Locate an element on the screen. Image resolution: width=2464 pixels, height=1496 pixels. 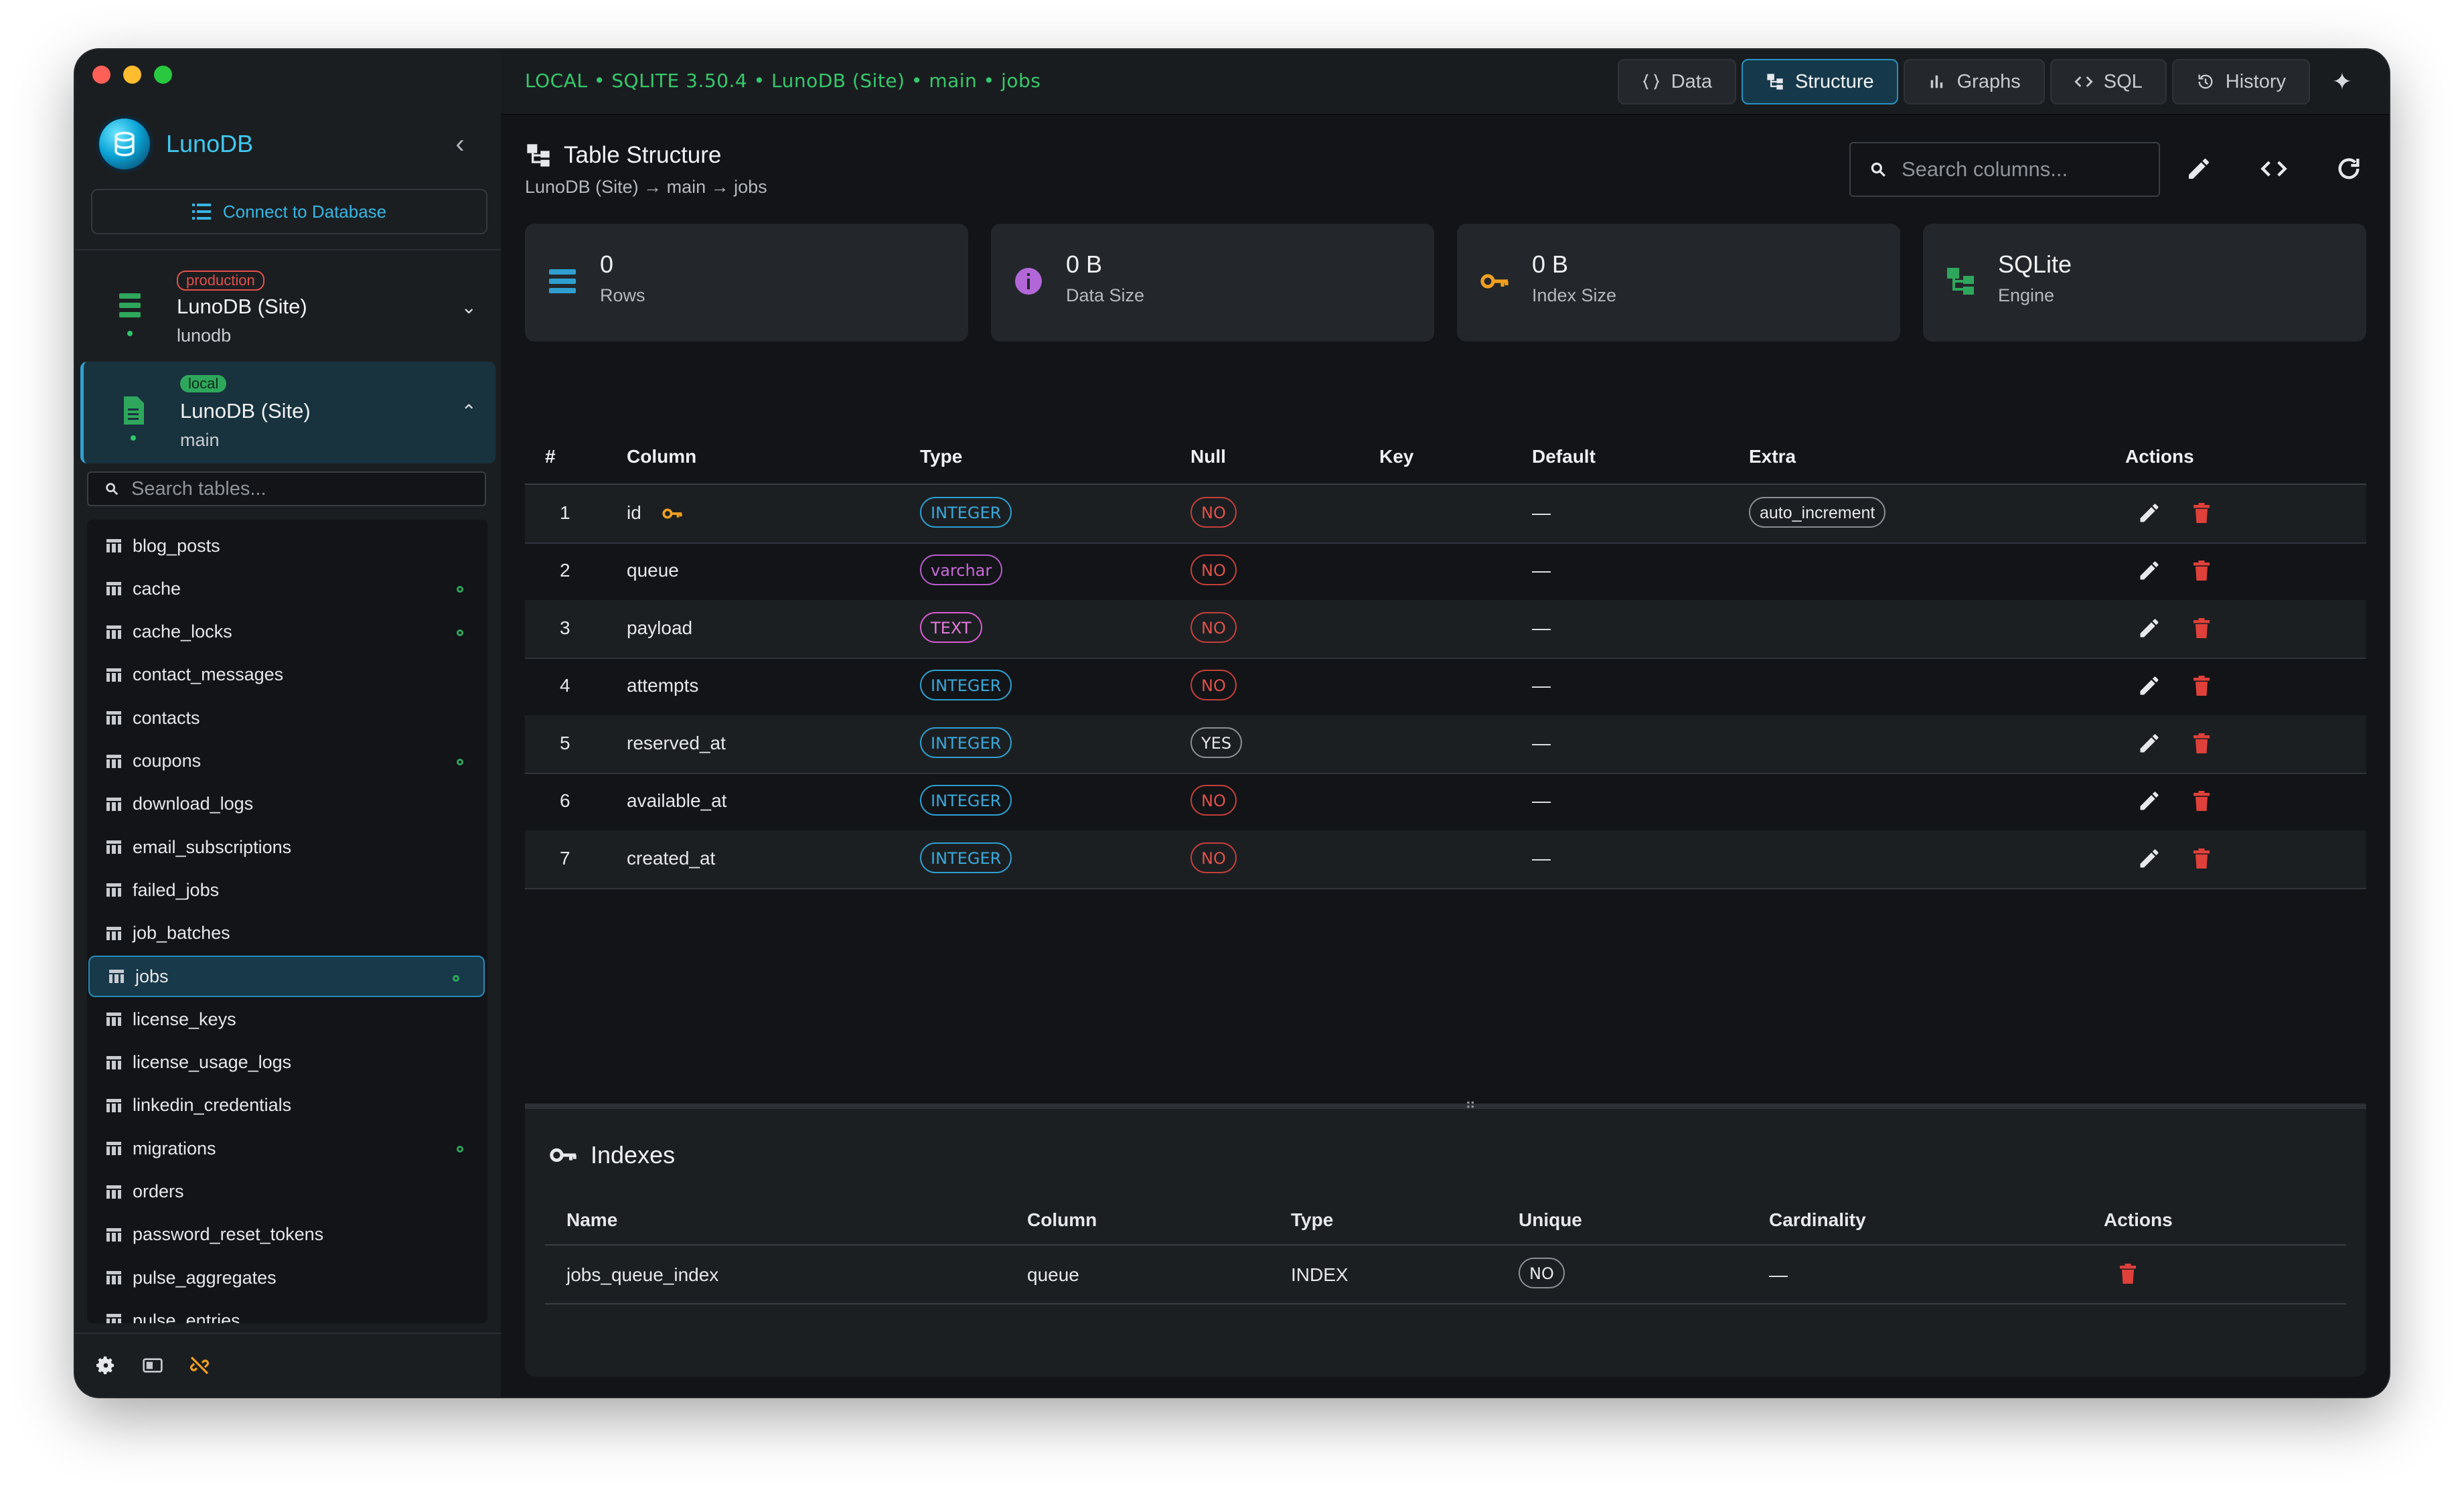
tab-label: Graphs is located at coordinates (1988, 81).